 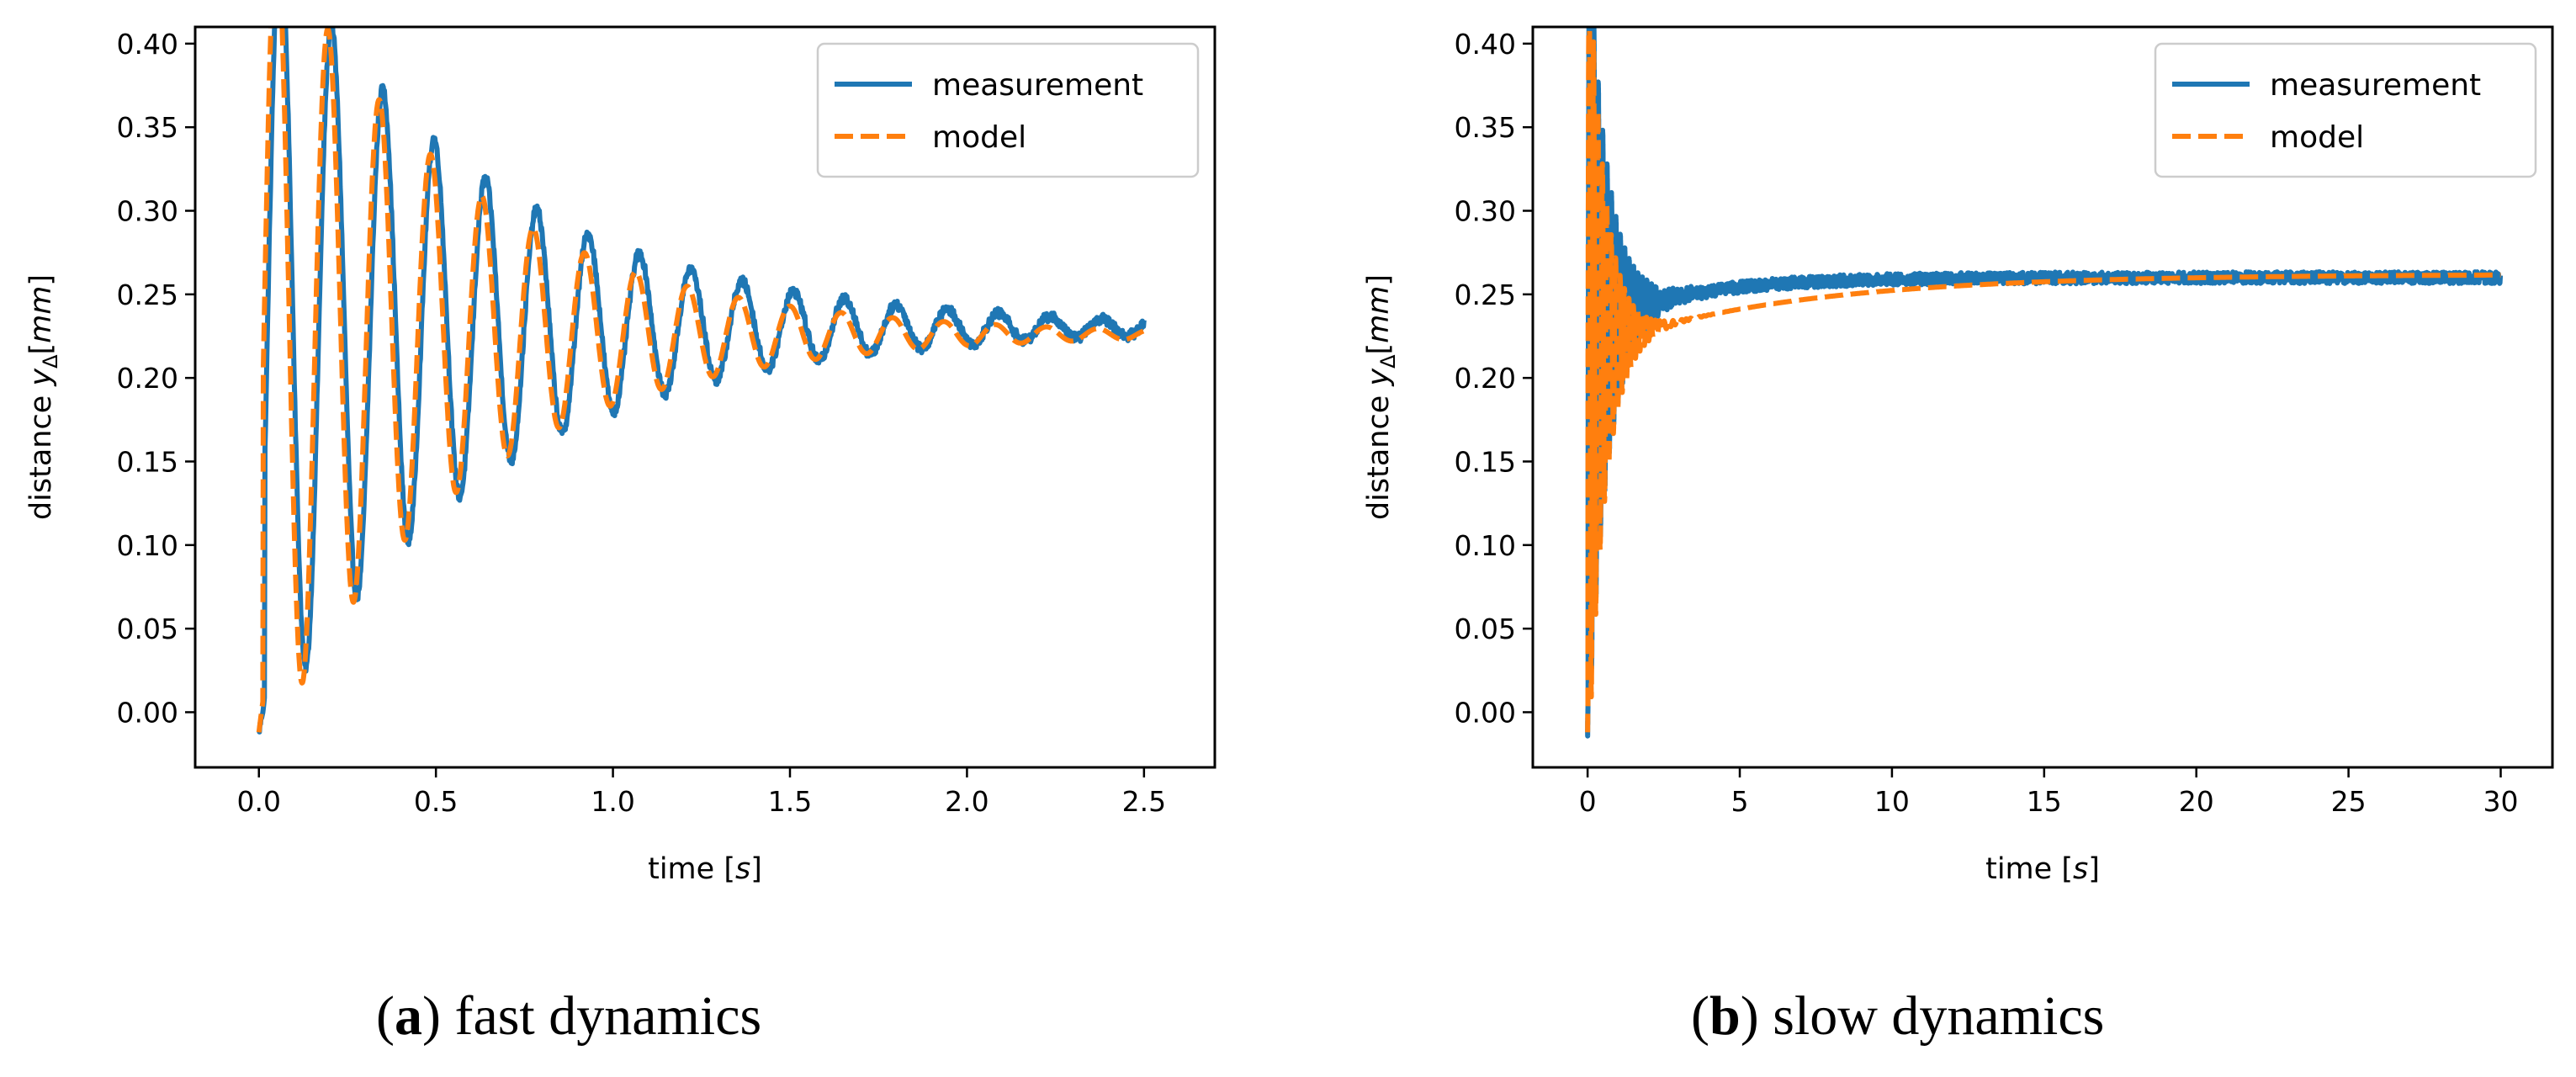 I want to click on x-tick-label: 10, so click(x=1892, y=801).